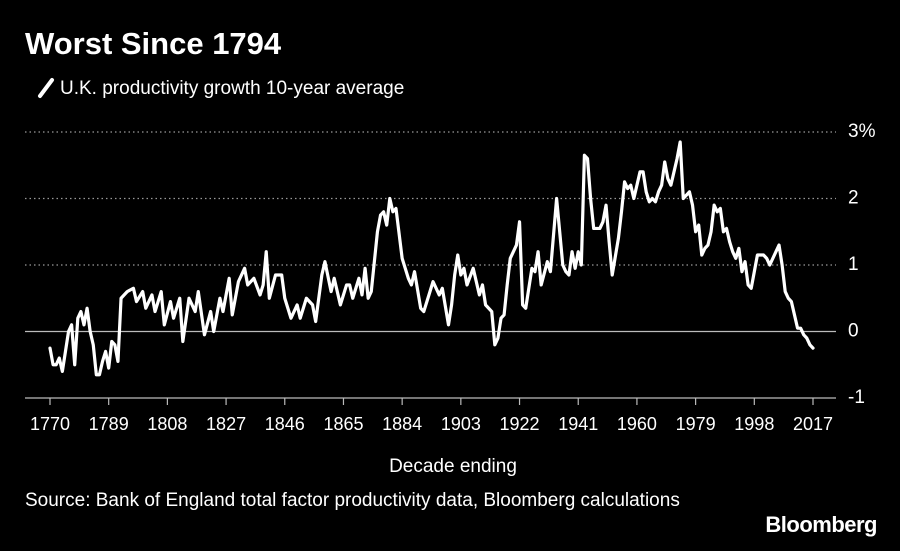 The width and height of the screenshot is (900, 551). I want to click on x-tick-label: 1827, so click(226, 424).